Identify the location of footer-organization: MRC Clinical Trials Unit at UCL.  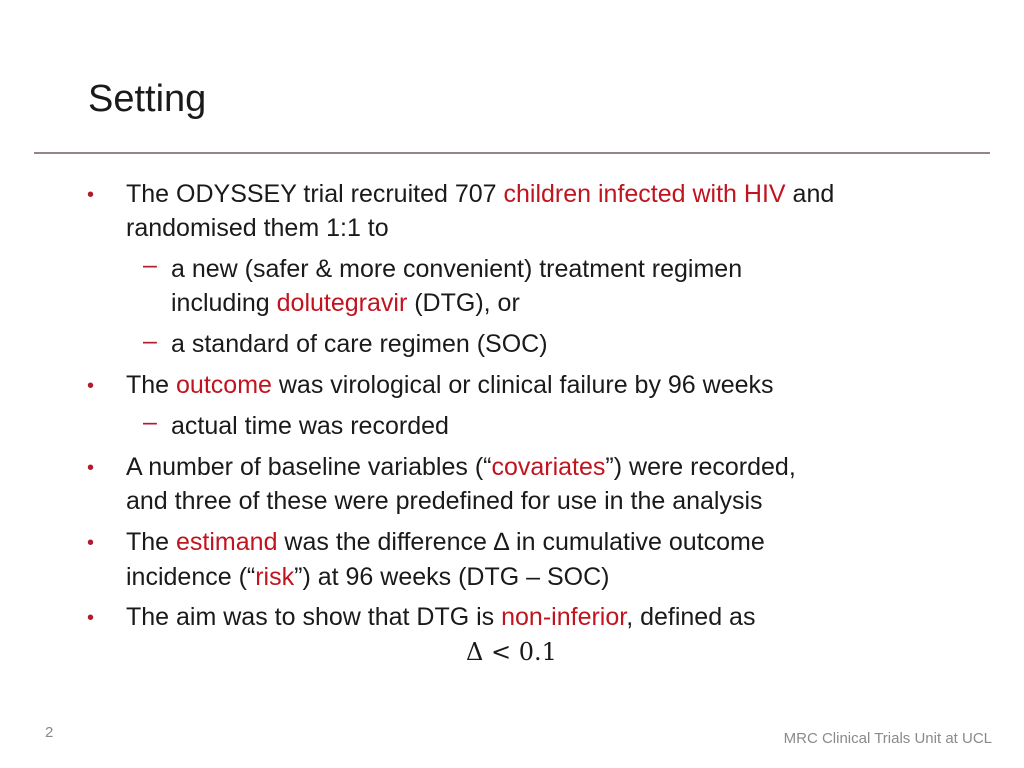
(887, 738).